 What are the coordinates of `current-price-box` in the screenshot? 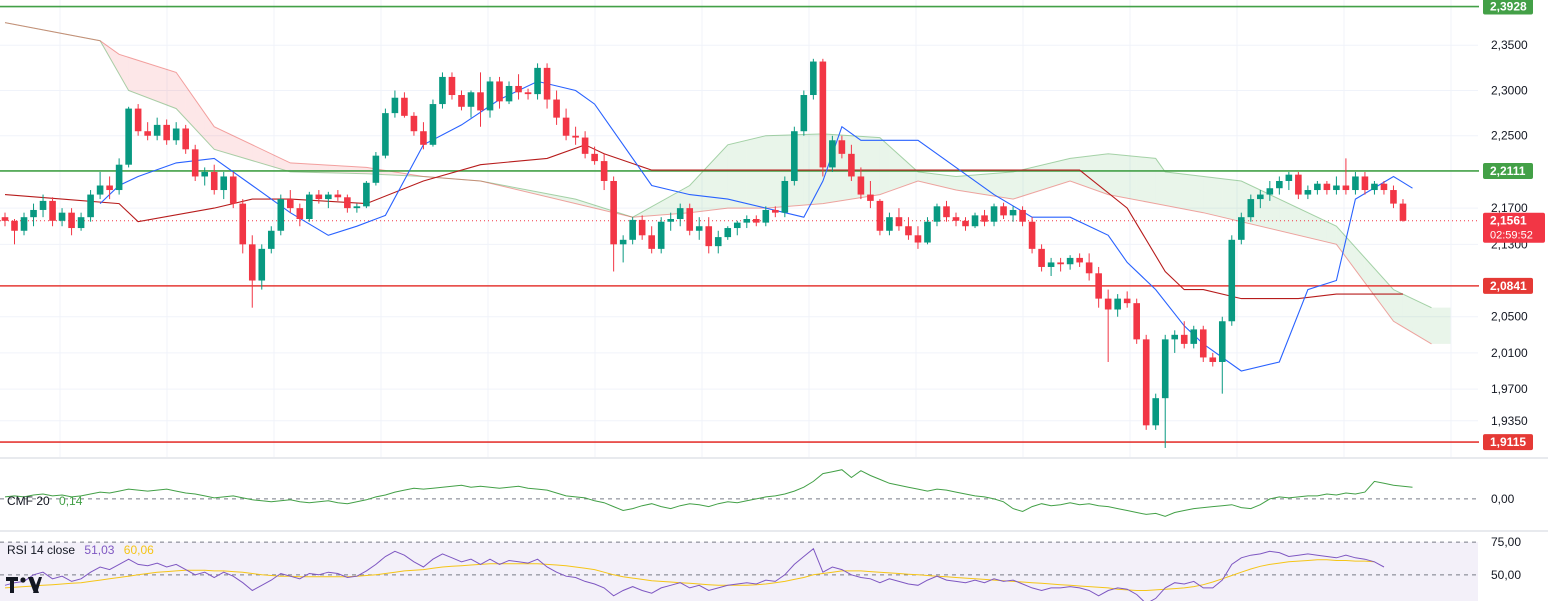 It's located at (1514, 227).